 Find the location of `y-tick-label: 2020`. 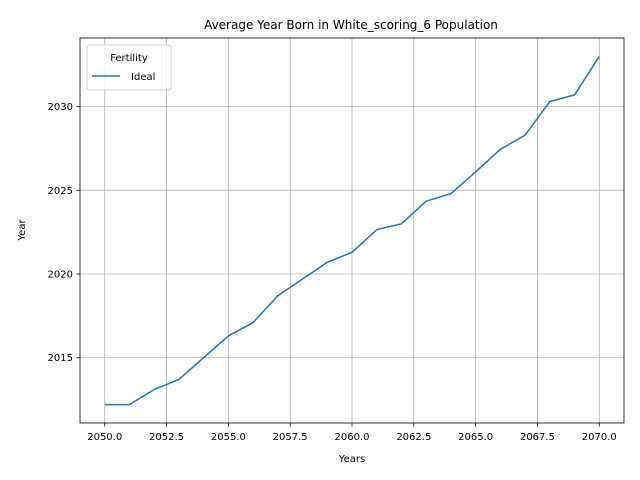

y-tick-label: 2020 is located at coordinates (60, 275).